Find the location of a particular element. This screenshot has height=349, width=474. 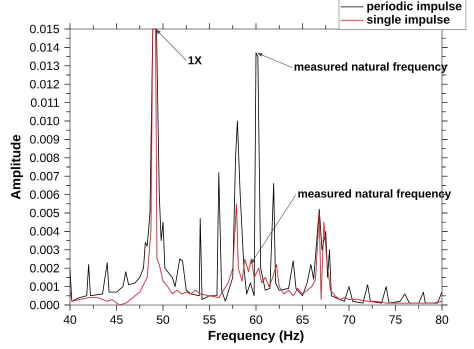

x-axis-title: Frequency (Hz) is located at coordinates (256, 336).